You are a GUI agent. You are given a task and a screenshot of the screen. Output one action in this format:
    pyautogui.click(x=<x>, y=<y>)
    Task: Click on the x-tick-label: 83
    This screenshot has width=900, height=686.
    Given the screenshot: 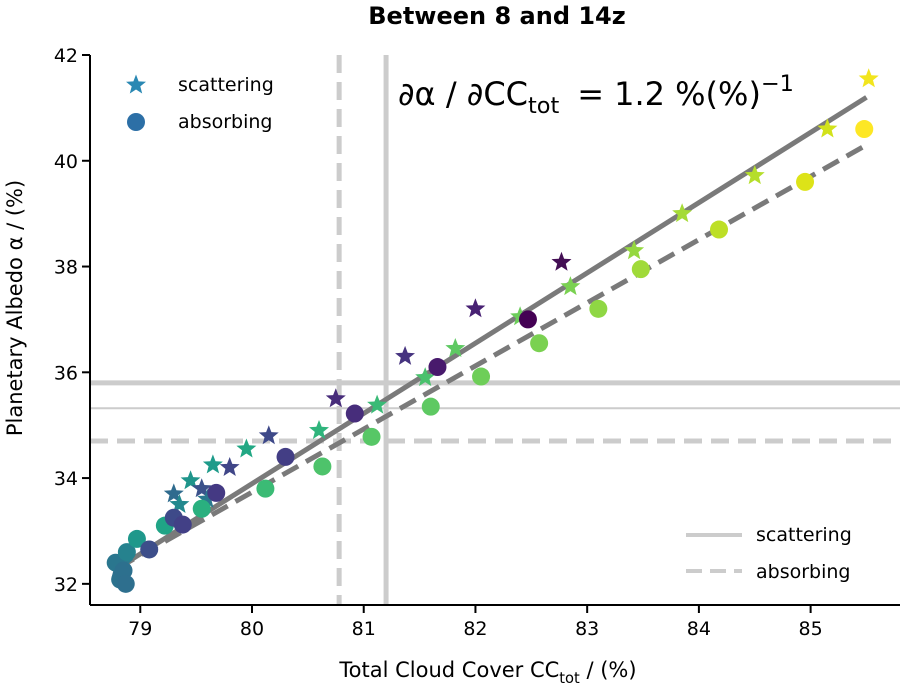 What is the action you would take?
    pyautogui.click(x=587, y=629)
    